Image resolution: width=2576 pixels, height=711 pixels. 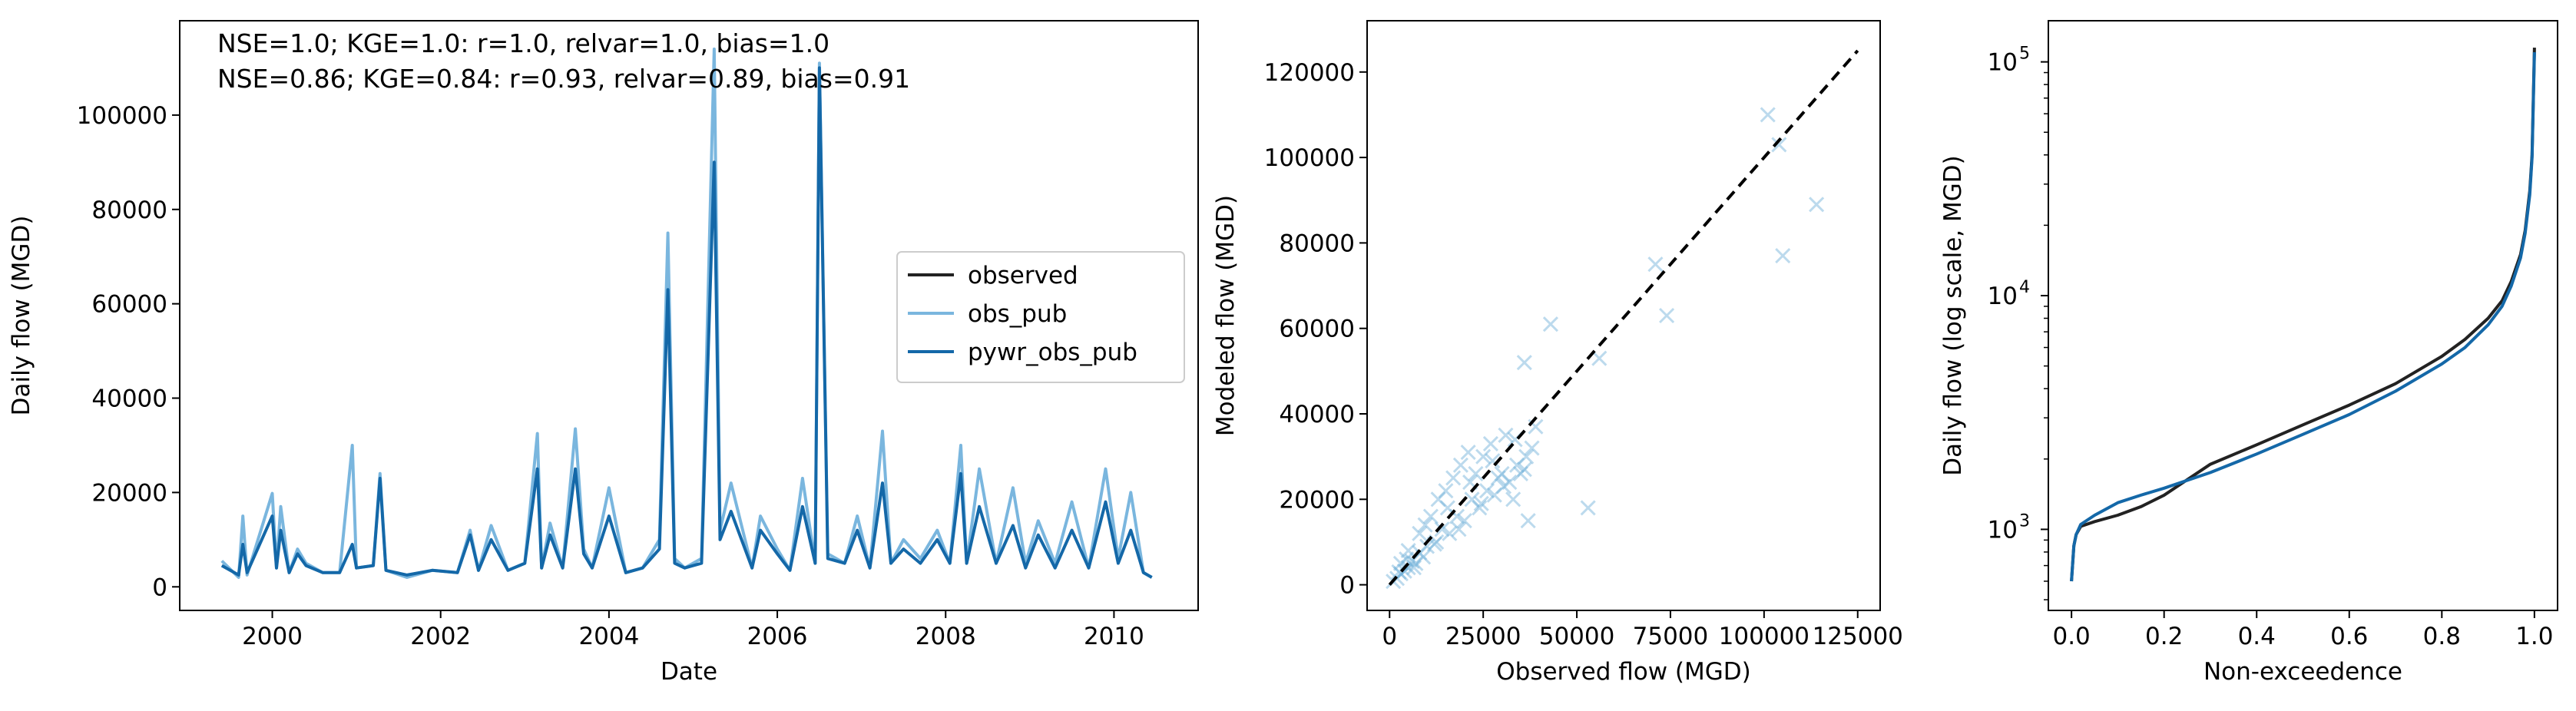 What do you see at coordinates (1052, 352) in the screenshot?
I see `legend-label-pywr-obs-pub: pywr_obs_pub` at bounding box center [1052, 352].